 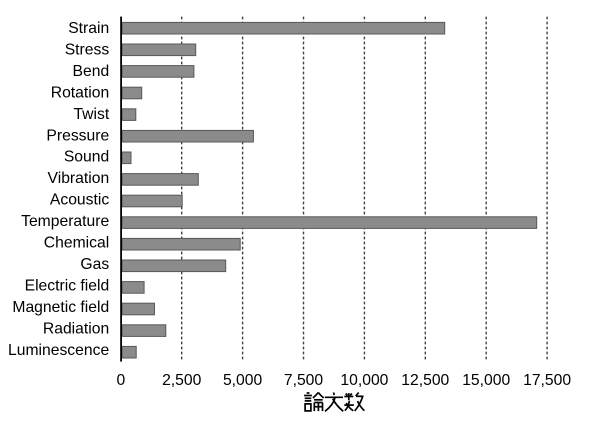 What do you see at coordinates (60, 307) in the screenshot?
I see `svg-text: Magnetic field` at bounding box center [60, 307].